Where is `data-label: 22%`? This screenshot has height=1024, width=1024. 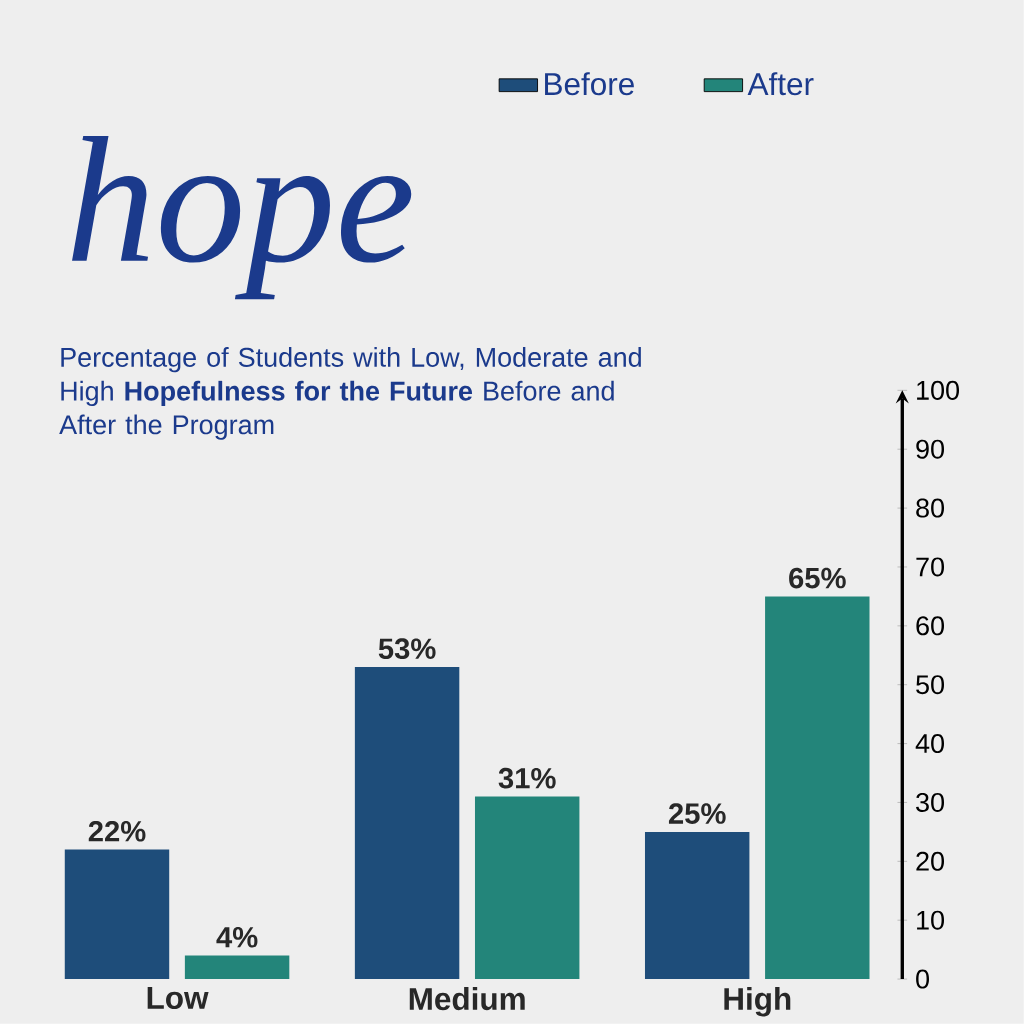 data-label: 22% is located at coordinates (117, 831).